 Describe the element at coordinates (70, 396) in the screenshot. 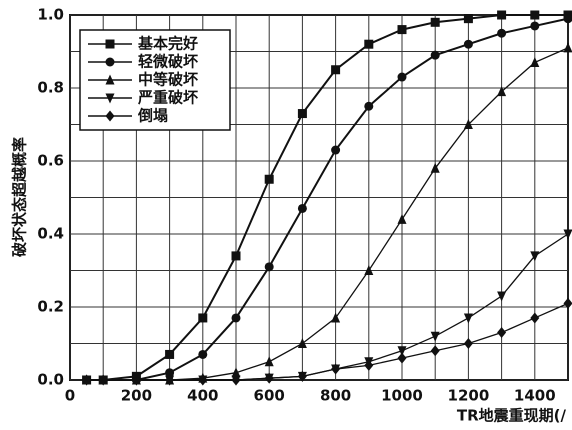

I see `x-tick-label: 0` at that location.